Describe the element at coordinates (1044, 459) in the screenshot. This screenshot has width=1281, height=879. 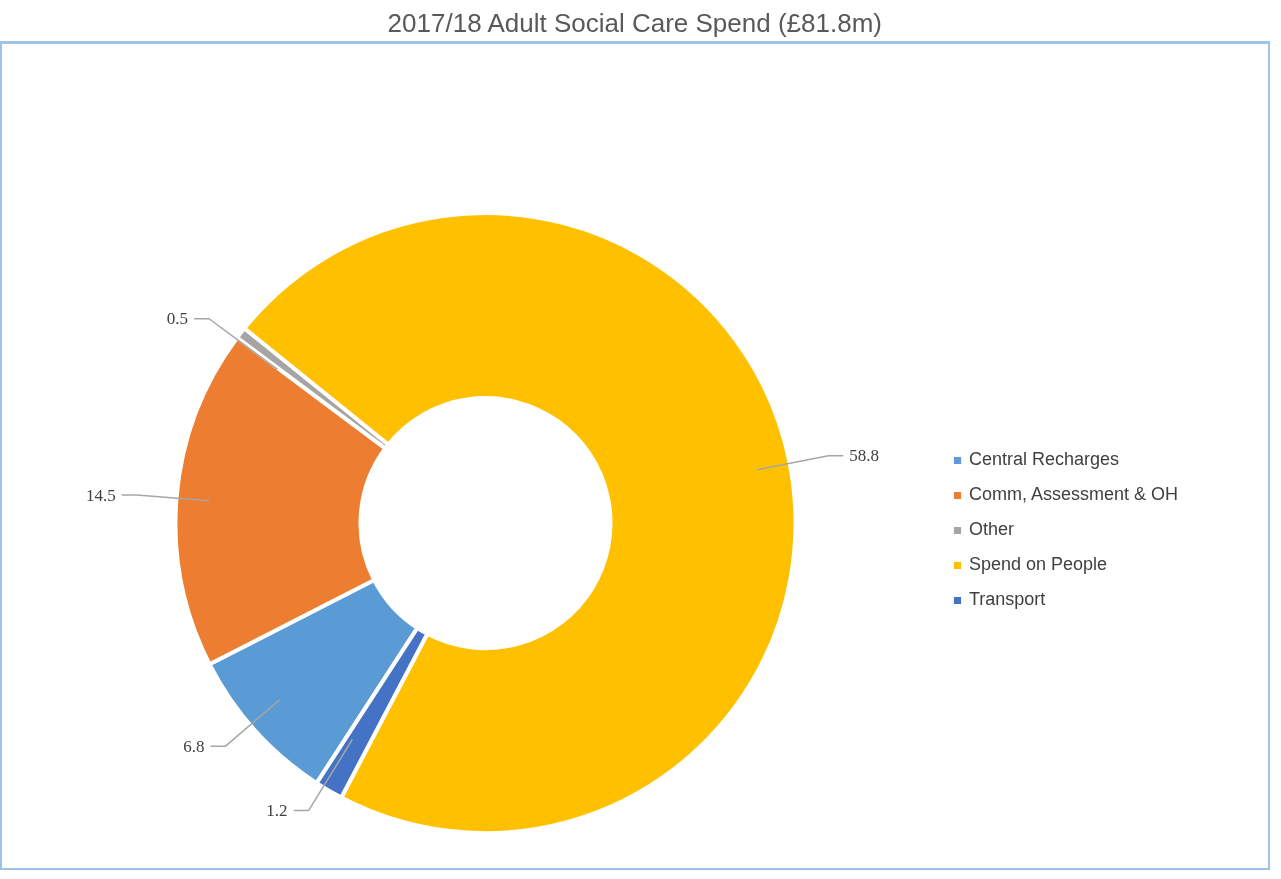
I see `legend-label: Central Recharges` at that location.